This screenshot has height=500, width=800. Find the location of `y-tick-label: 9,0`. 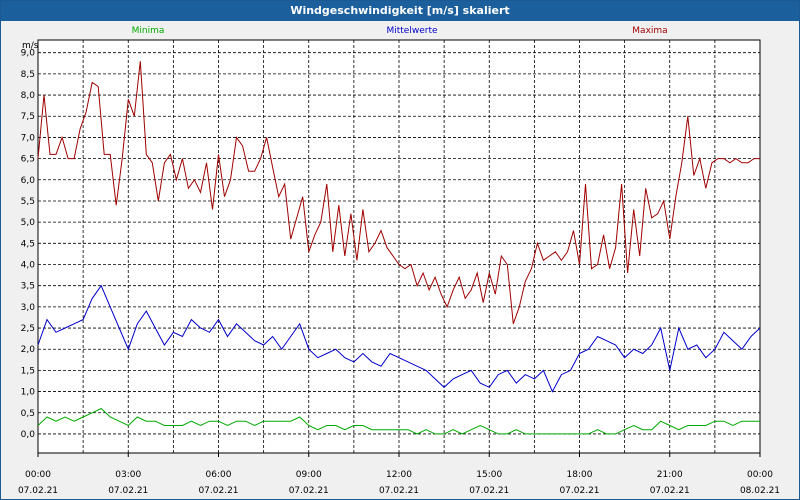

y-tick-label: 9,0 is located at coordinates (28, 54).